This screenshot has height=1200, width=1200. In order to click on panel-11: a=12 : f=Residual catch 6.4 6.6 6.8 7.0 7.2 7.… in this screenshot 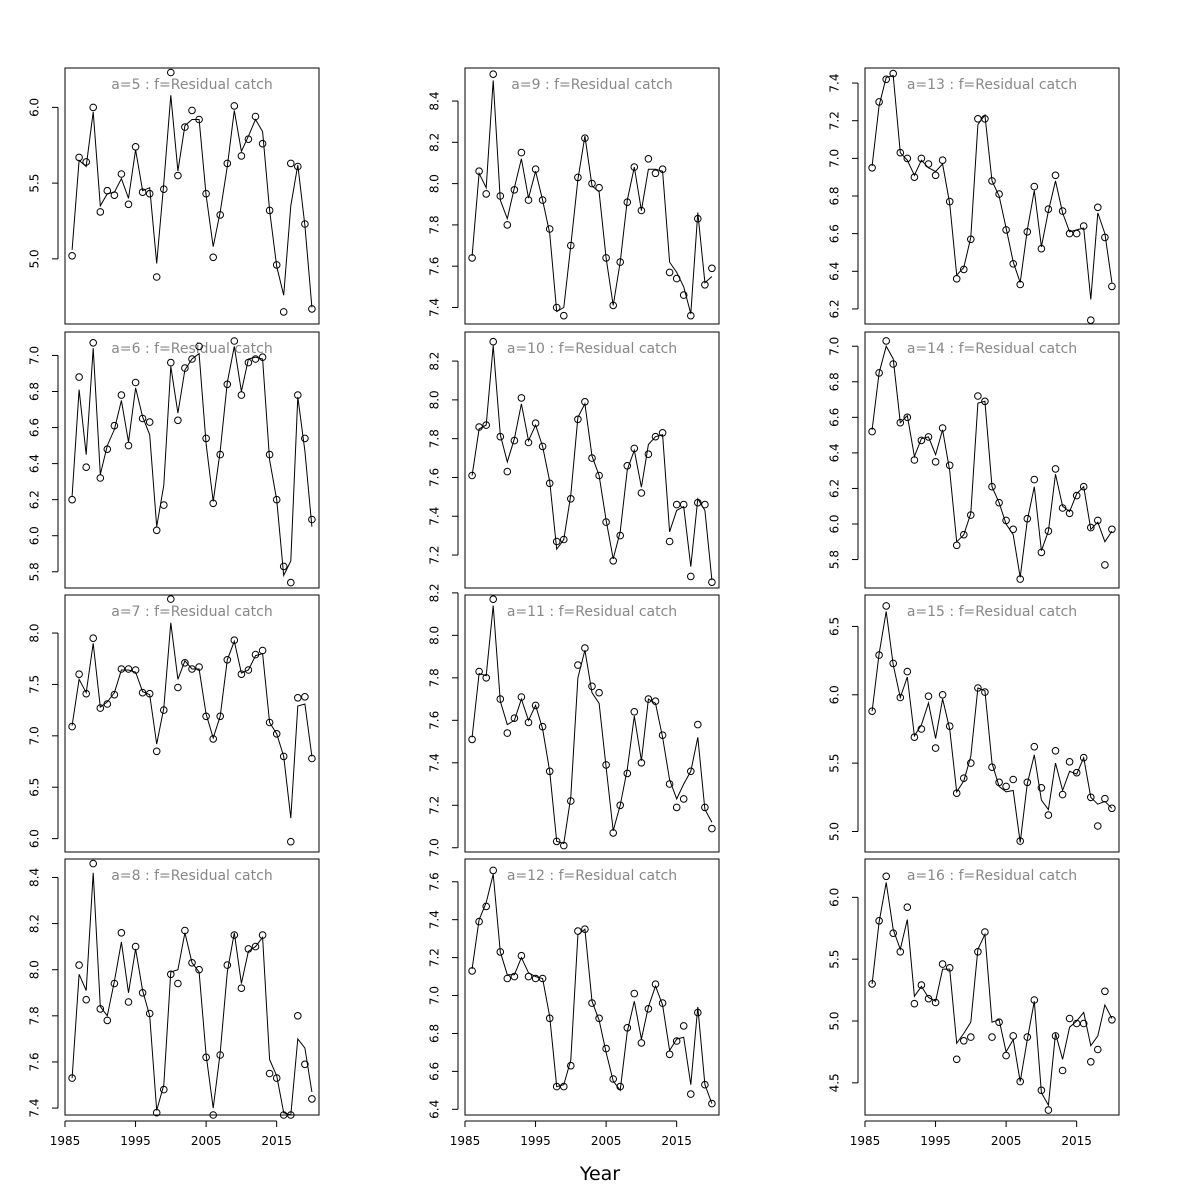, I will do `click(574, 1003)`.